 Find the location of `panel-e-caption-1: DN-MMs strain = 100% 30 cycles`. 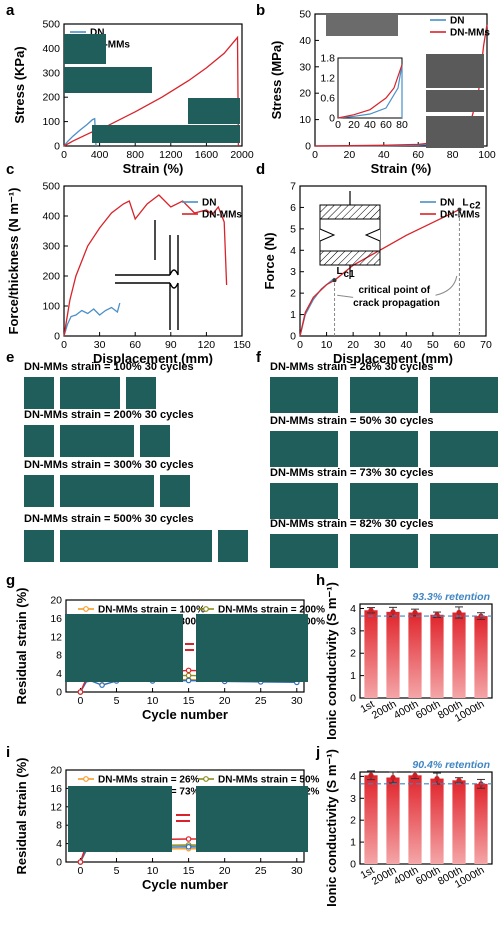

panel-e-caption-1: DN-MMs strain = 100% 30 cycles is located at coordinates (109, 367).